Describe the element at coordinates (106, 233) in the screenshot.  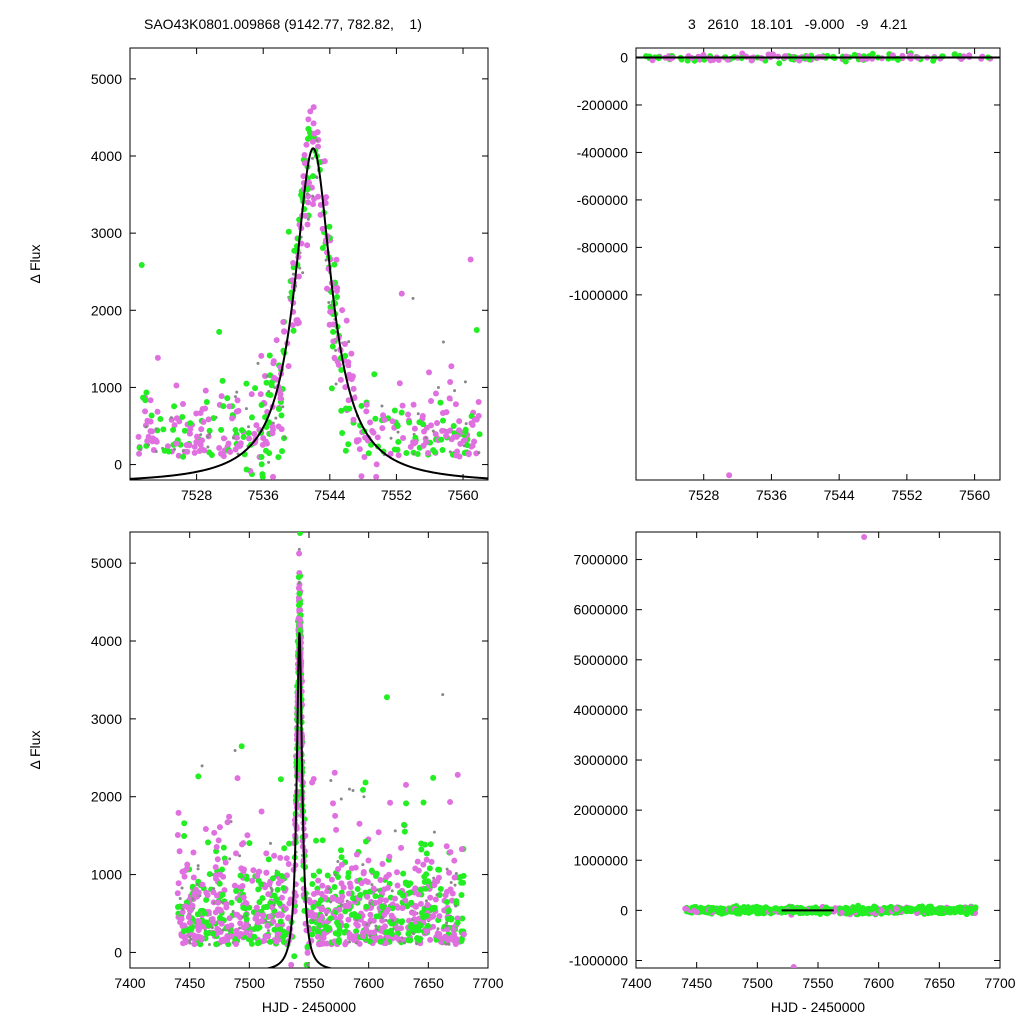
I see `y-tick-label: 3000` at that location.